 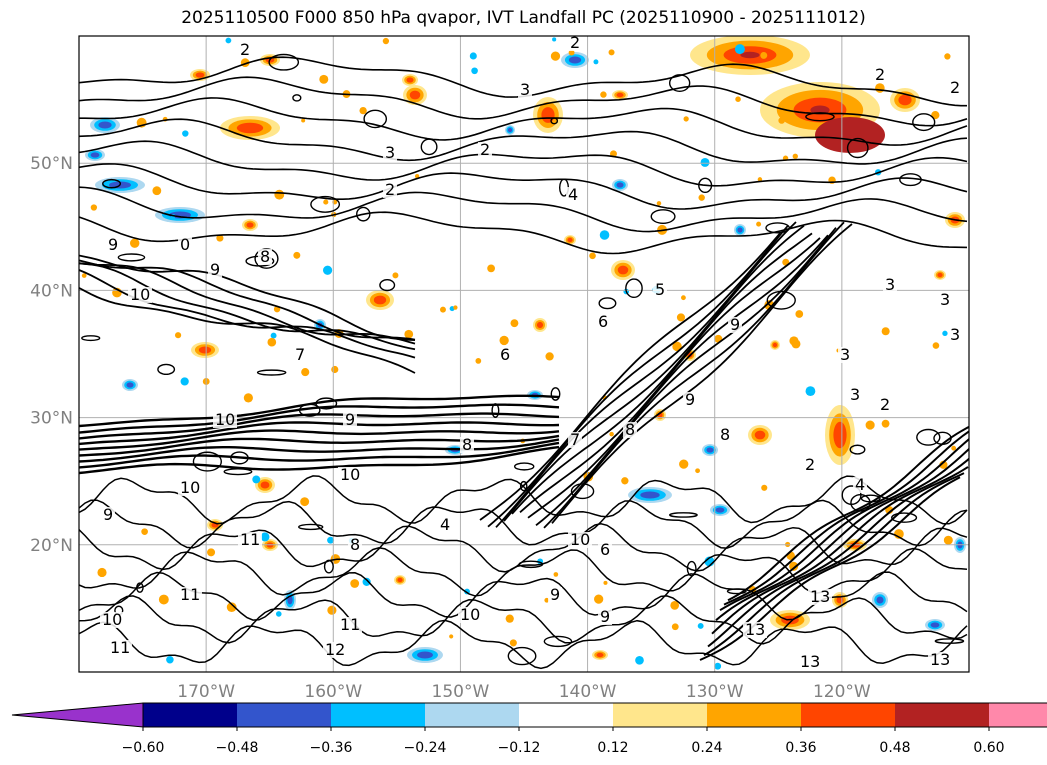 What do you see at coordinates (143, 748) in the screenshot?
I see `colorbar-tick-label: −0.60` at bounding box center [143, 748].